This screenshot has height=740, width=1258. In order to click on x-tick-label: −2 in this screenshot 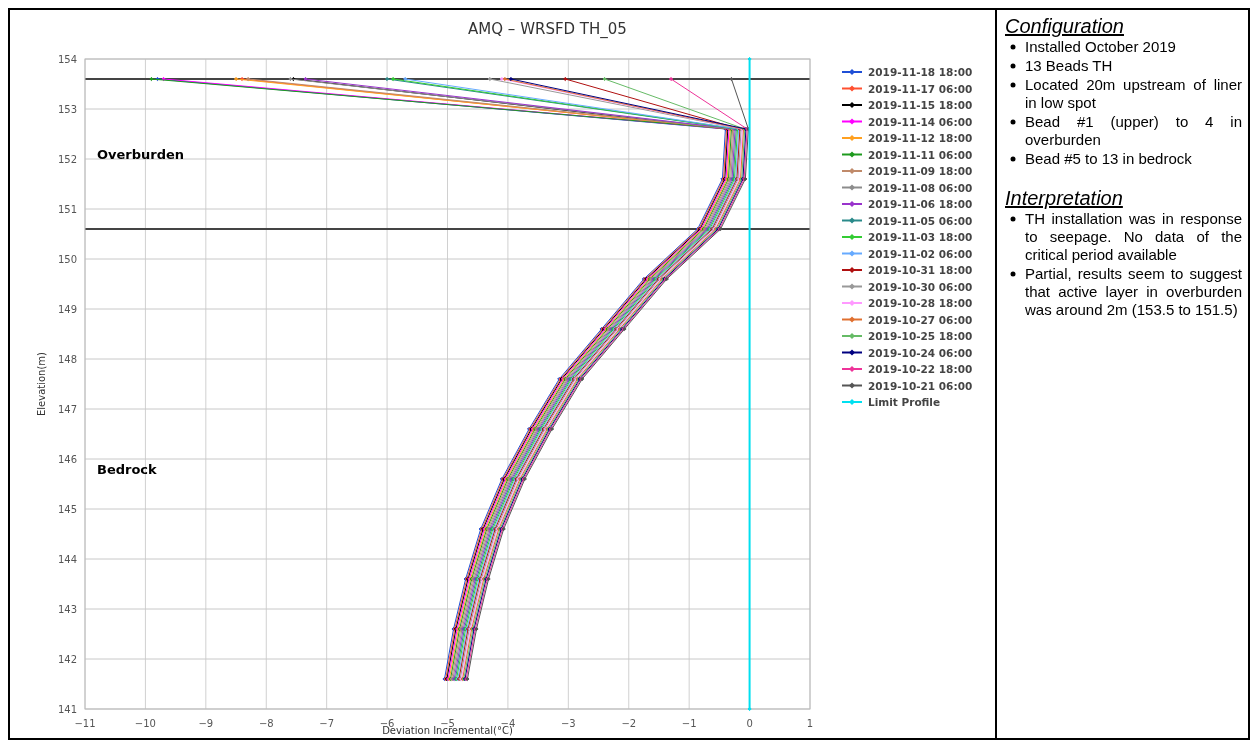, I will do `click(629, 723)`.